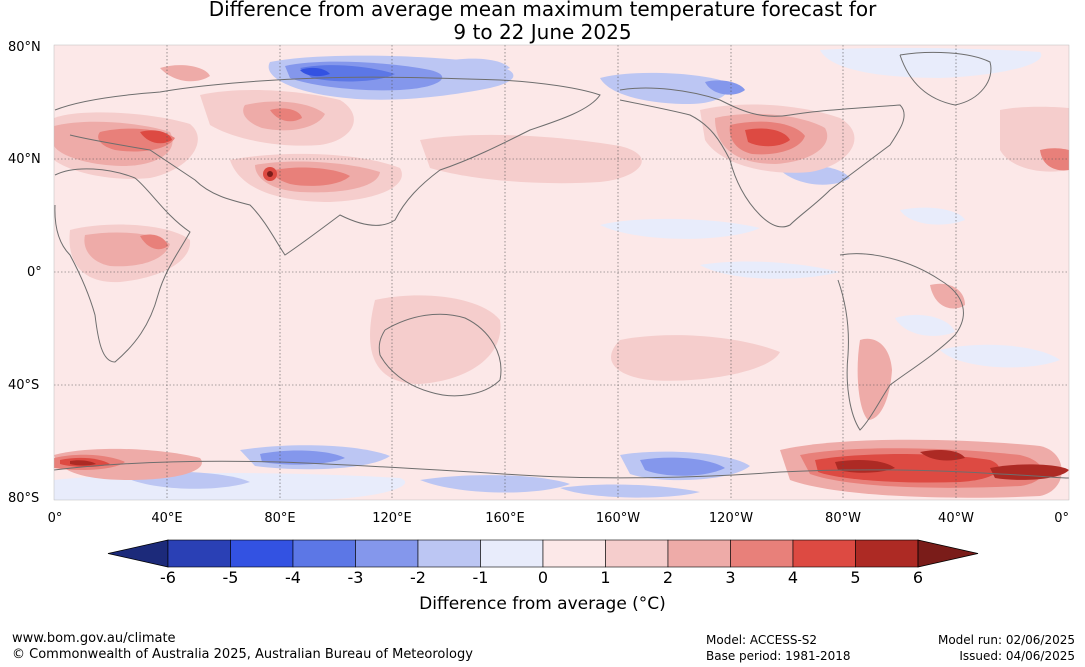 The image size is (1085, 667). Describe the element at coordinates (618, 518) in the screenshot. I see `lon-label-160w: 160°W` at that location.